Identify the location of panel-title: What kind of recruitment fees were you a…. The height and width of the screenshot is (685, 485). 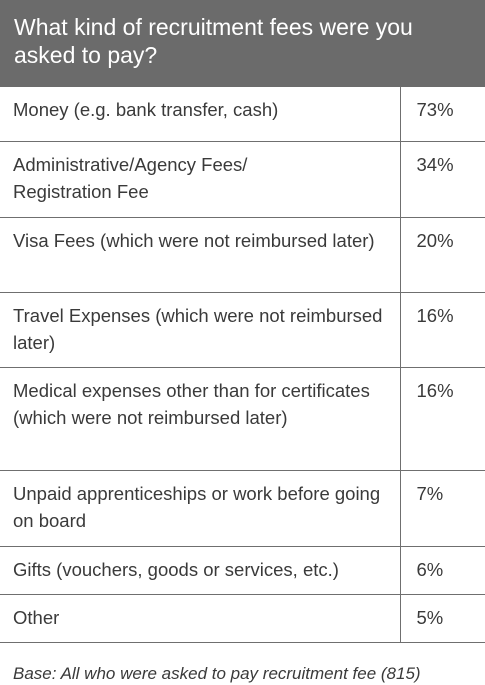
(242, 43).